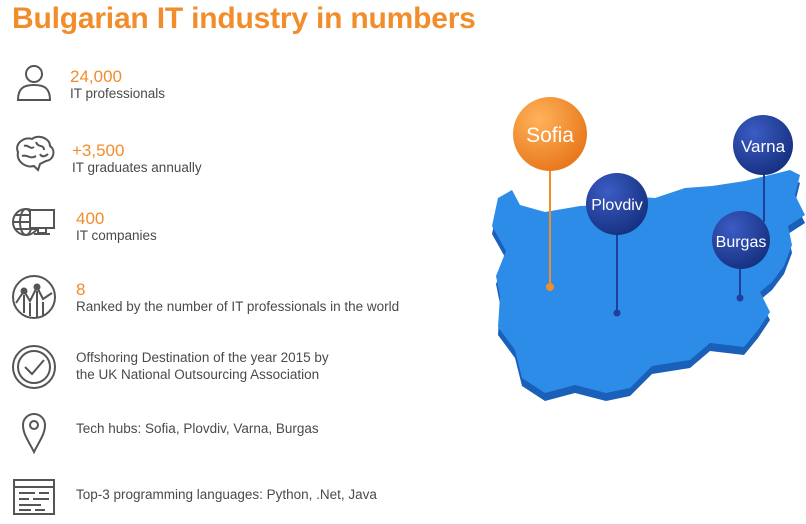 The height and width of the screenshot is (524, 806). Describe the element at coordinates (235, 85) in the screenshot. I see `stat-it-professionals: 24,000 IT professionals` at that location.